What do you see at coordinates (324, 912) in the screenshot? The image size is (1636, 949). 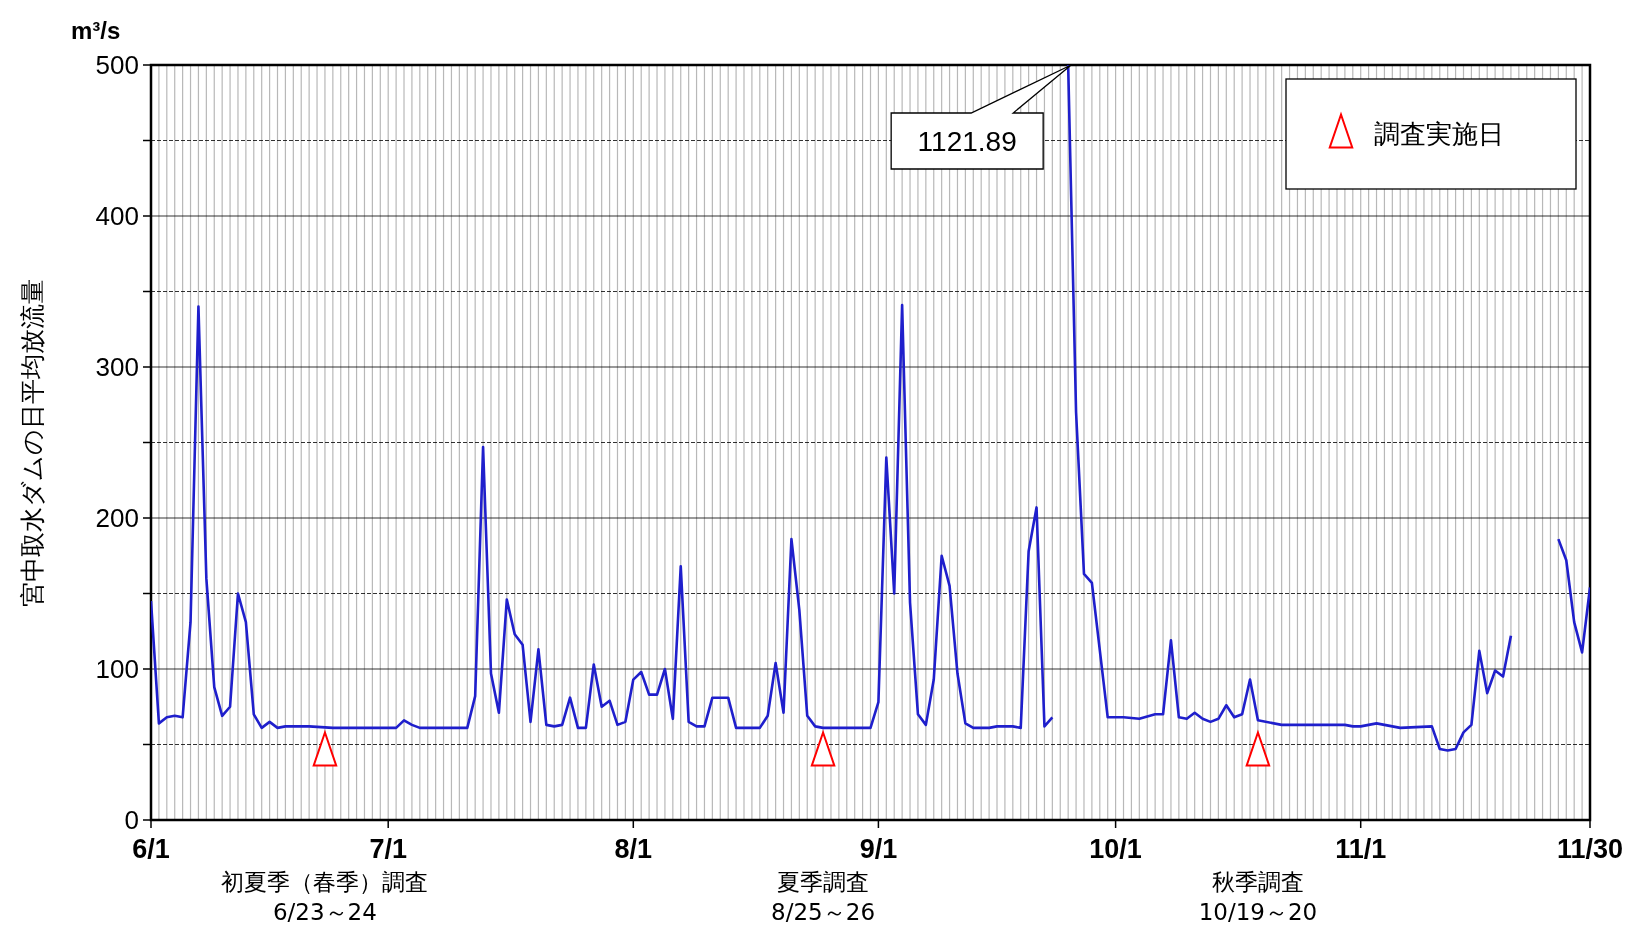 I see `text: 6/23～24` at bounding box center [324, 912].